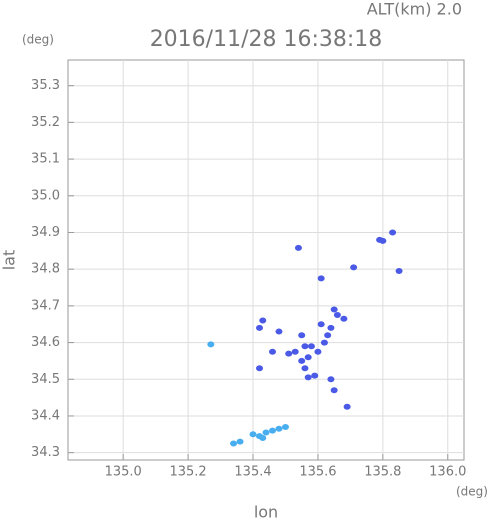 The image size is (491, 525). Describe the element at coordinates (45, 232) in the screenshot. I see `y-tick-label: 34.9` at that location.